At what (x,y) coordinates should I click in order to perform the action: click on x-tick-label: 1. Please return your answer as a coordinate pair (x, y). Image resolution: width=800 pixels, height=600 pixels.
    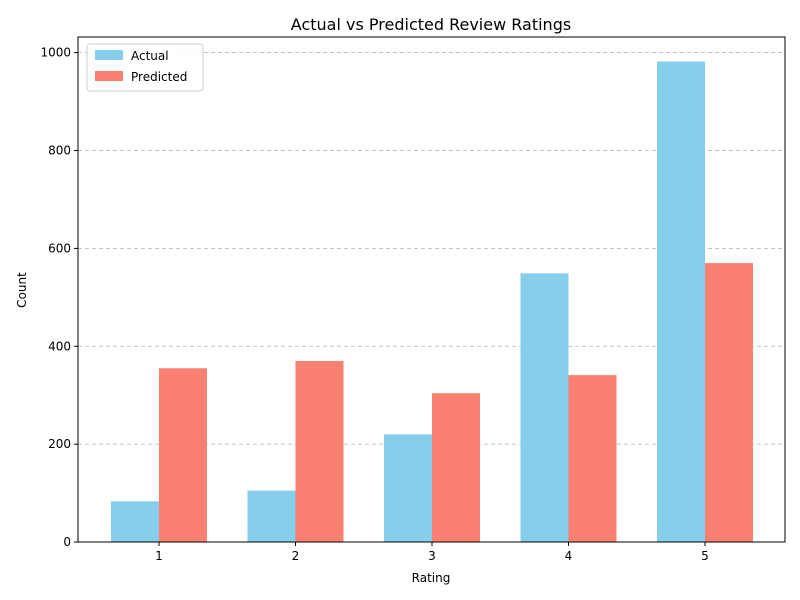
    Looking at the image, I should click on (159, 556).